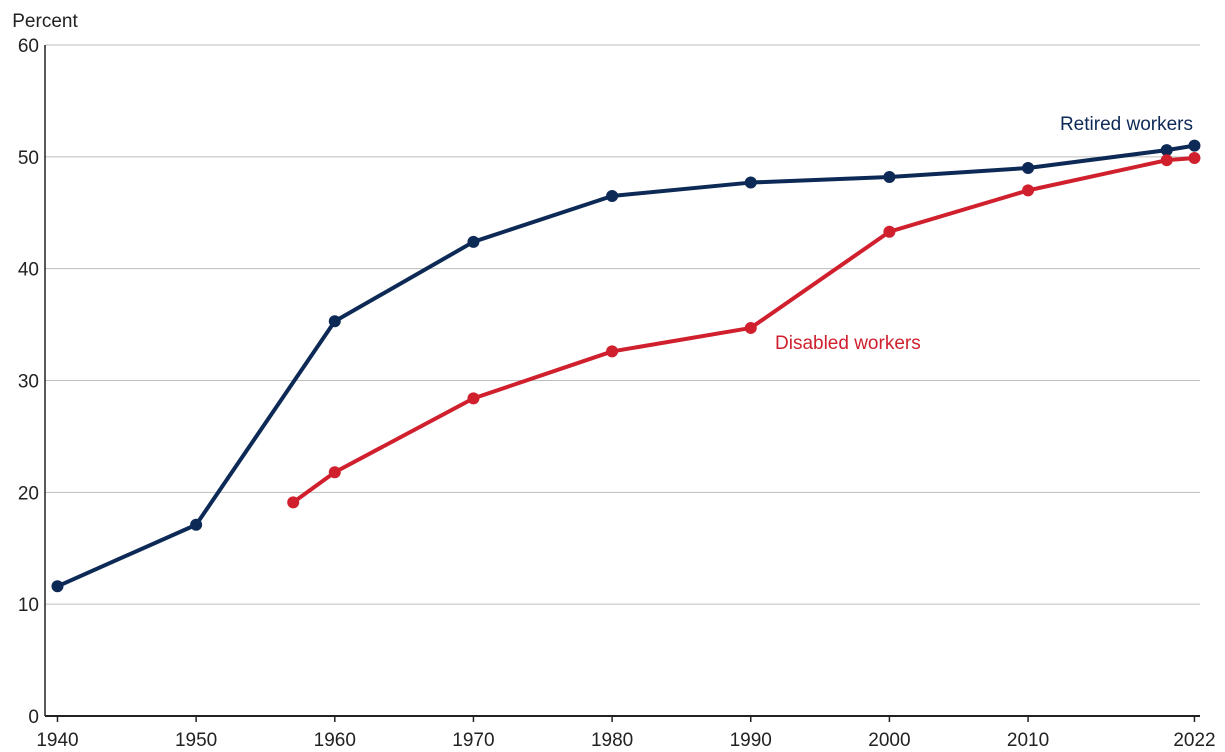  What do you see at coordinates (28, 270) in the screenshot?
I see `y-tick-label: 40` at bounding box center [28, 270].